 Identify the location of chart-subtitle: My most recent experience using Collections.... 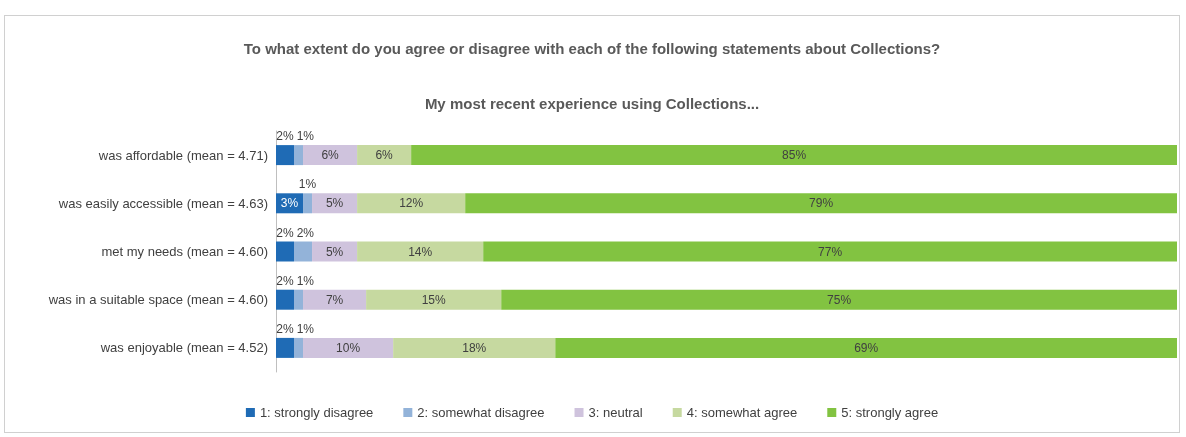
(592, 103).